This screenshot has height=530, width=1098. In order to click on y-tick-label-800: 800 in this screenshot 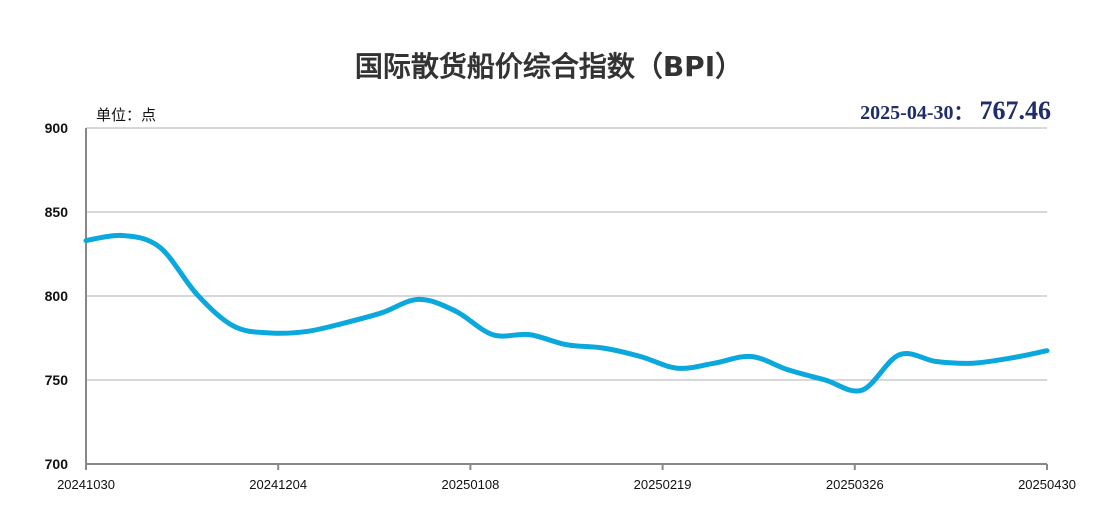, I will do `click(57, 296)`.